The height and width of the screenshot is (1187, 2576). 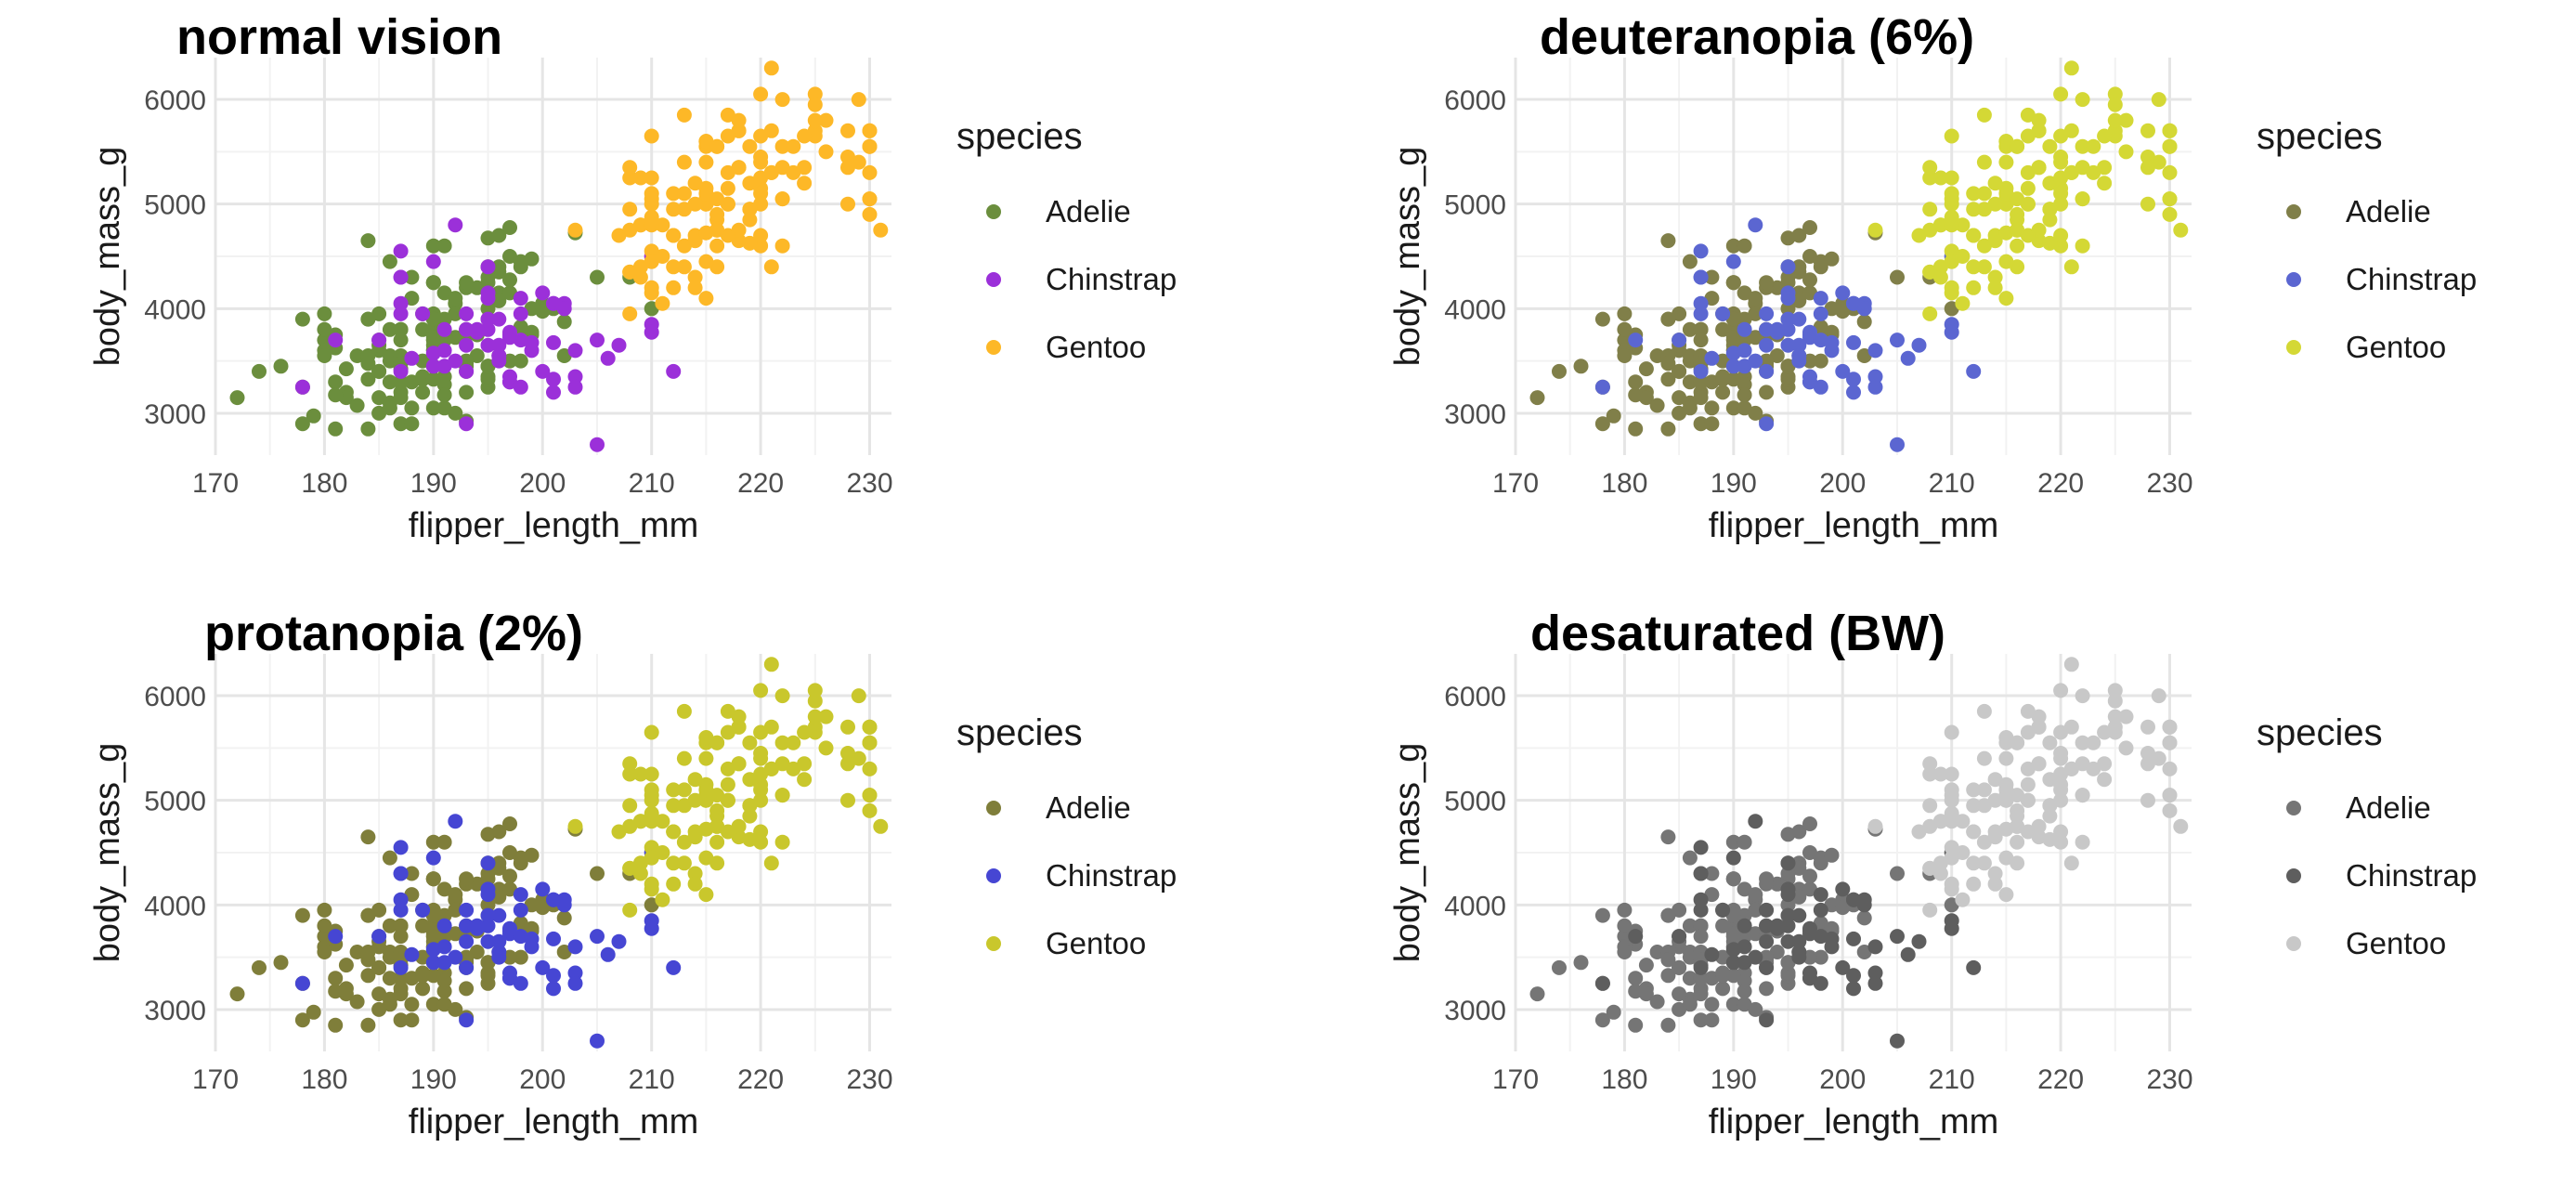 I want to click on y-axis-title: body_mass_g, so click(x=1407, y=257).